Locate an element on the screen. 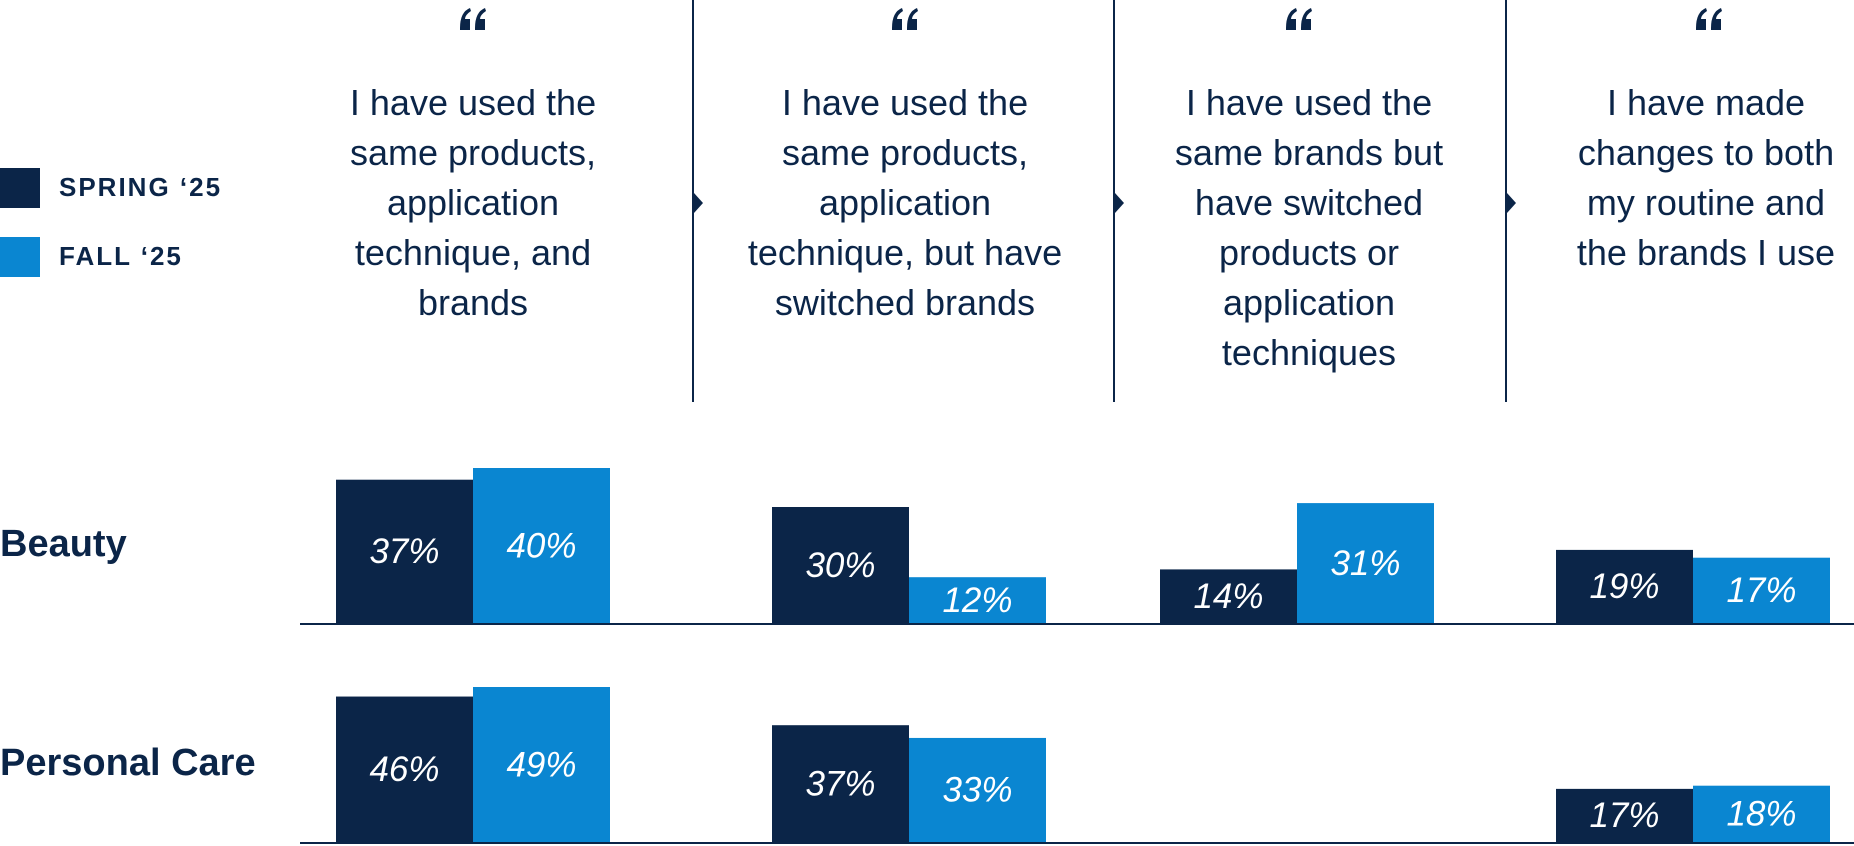 The height and width of the screenshot is (846, 1854). value-label: 49% is located at coordinates (541, 764).